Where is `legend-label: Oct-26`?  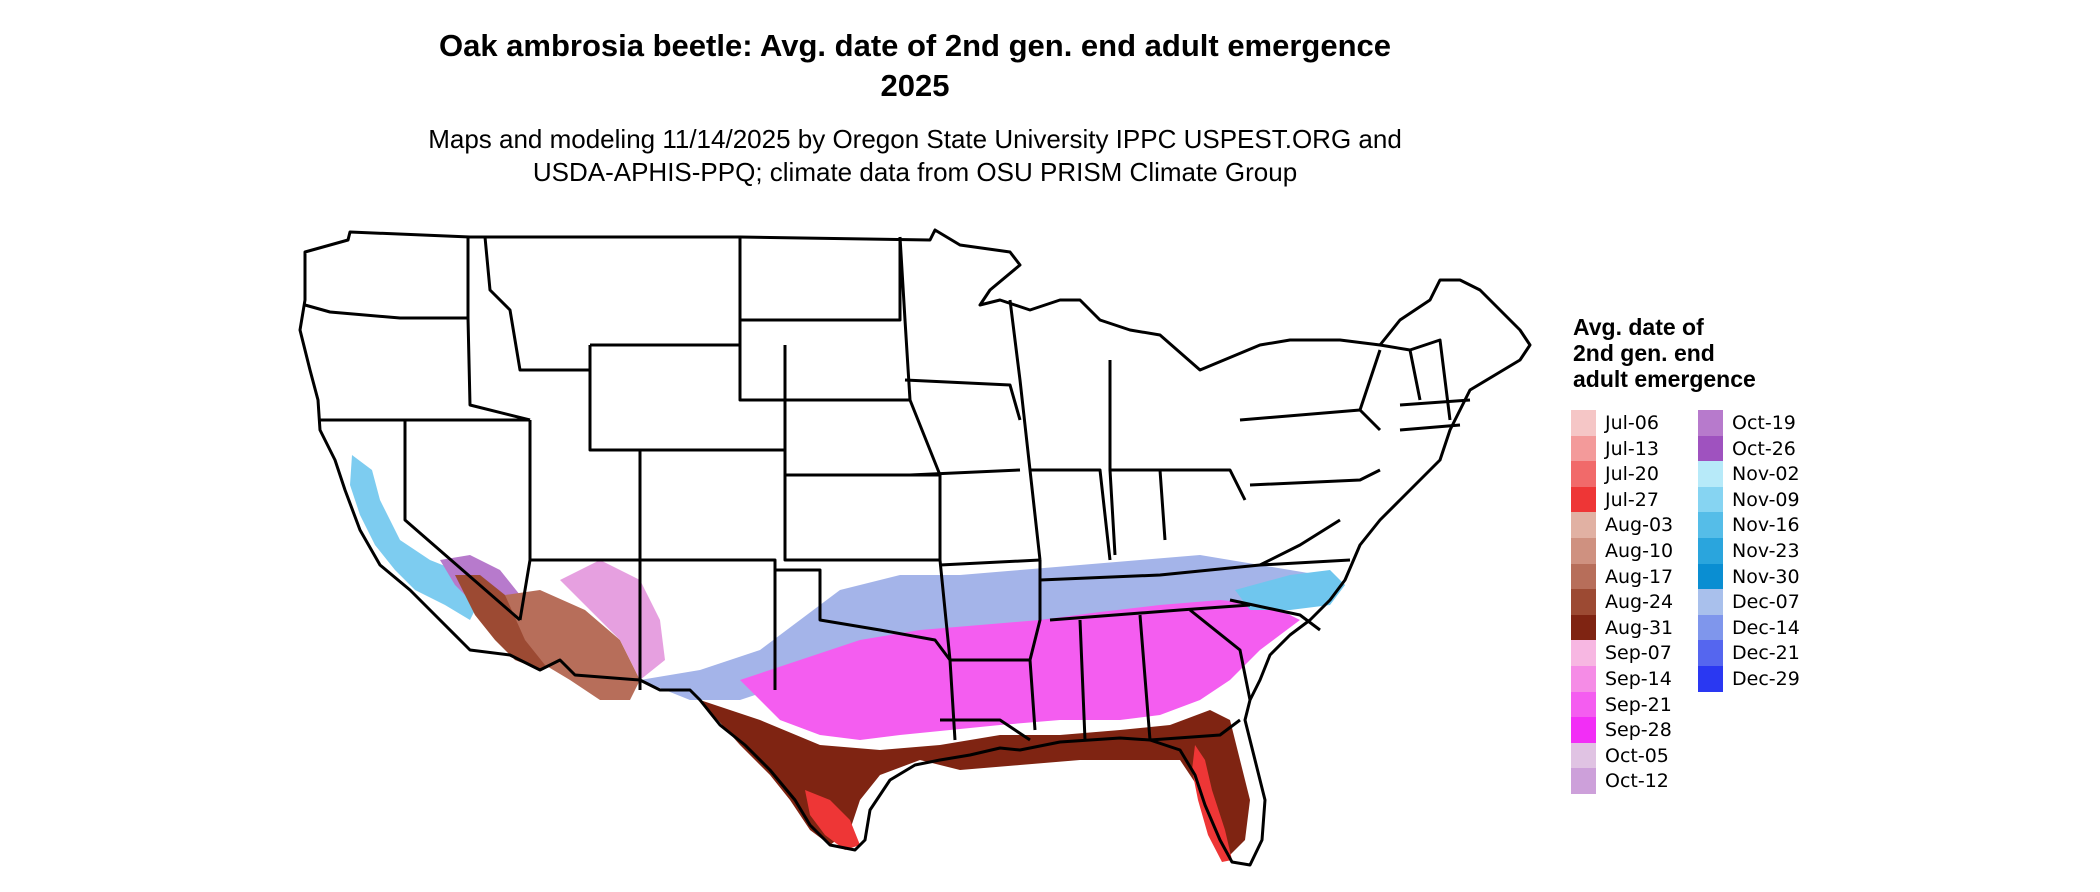
legend-label: Oct-26 is located at coordinates (1764, 448).